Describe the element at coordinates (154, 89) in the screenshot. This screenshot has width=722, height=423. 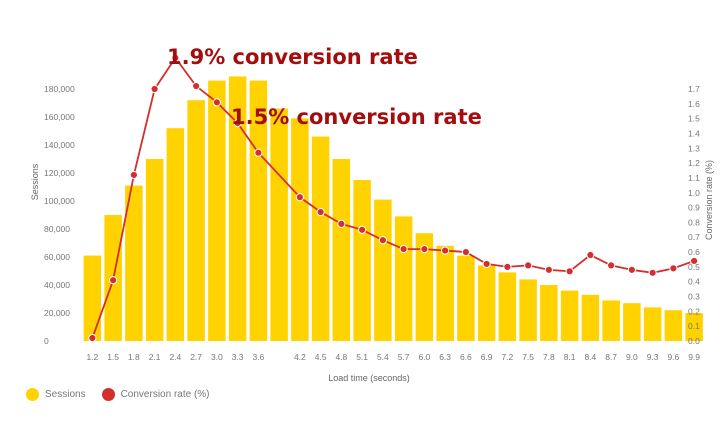
I see `conversion-point-2.1` at that location.